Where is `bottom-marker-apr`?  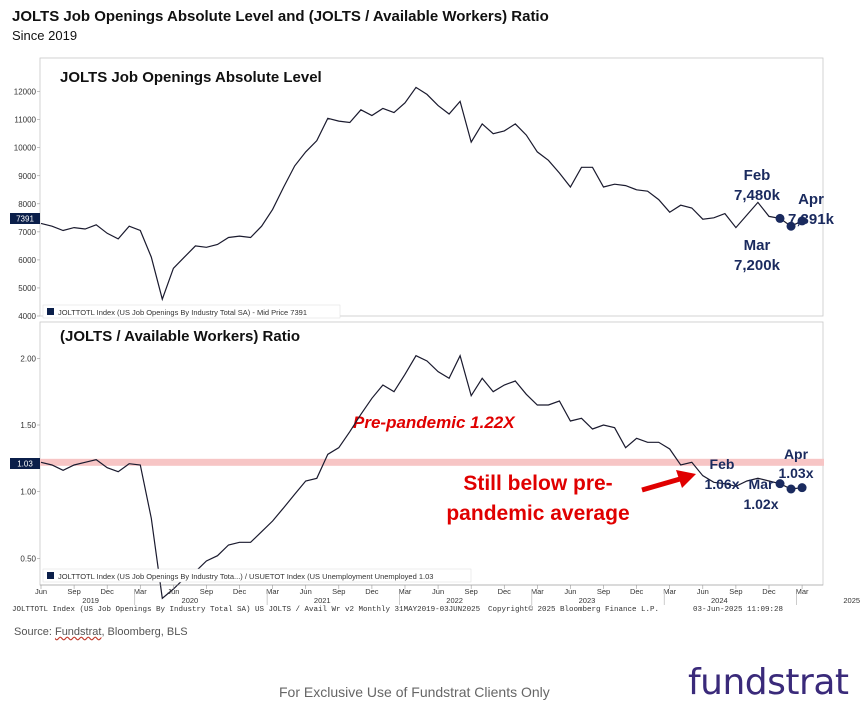 bottom-marker-apr is located at coordinates (802, 488).